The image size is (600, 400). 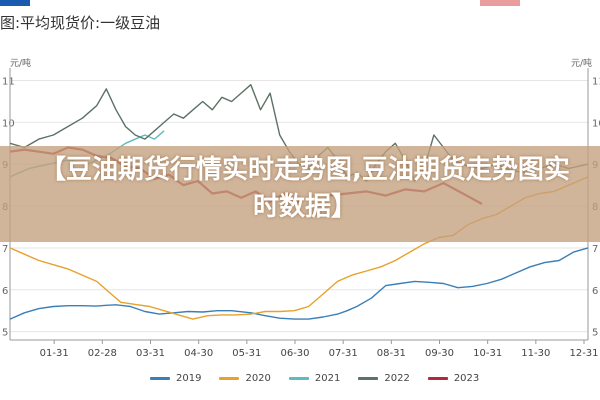 I want to click on y-tick-label-right: 10, so click(x=596, y=123).